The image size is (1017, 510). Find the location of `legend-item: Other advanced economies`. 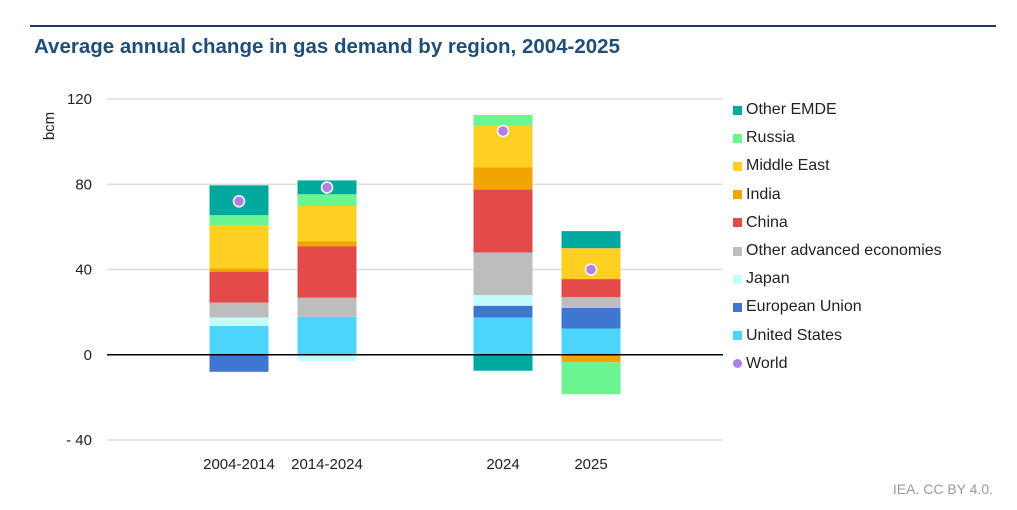

legend-item: Other advanced economies is located at coordinates (837, 251).